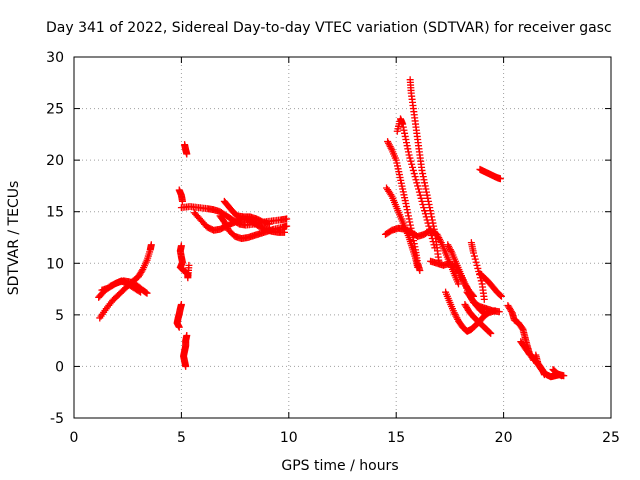 Image resolution: width=640 pixels, height=480 pixels. I want to click on x-tick-label: 10, so click(289, 438).